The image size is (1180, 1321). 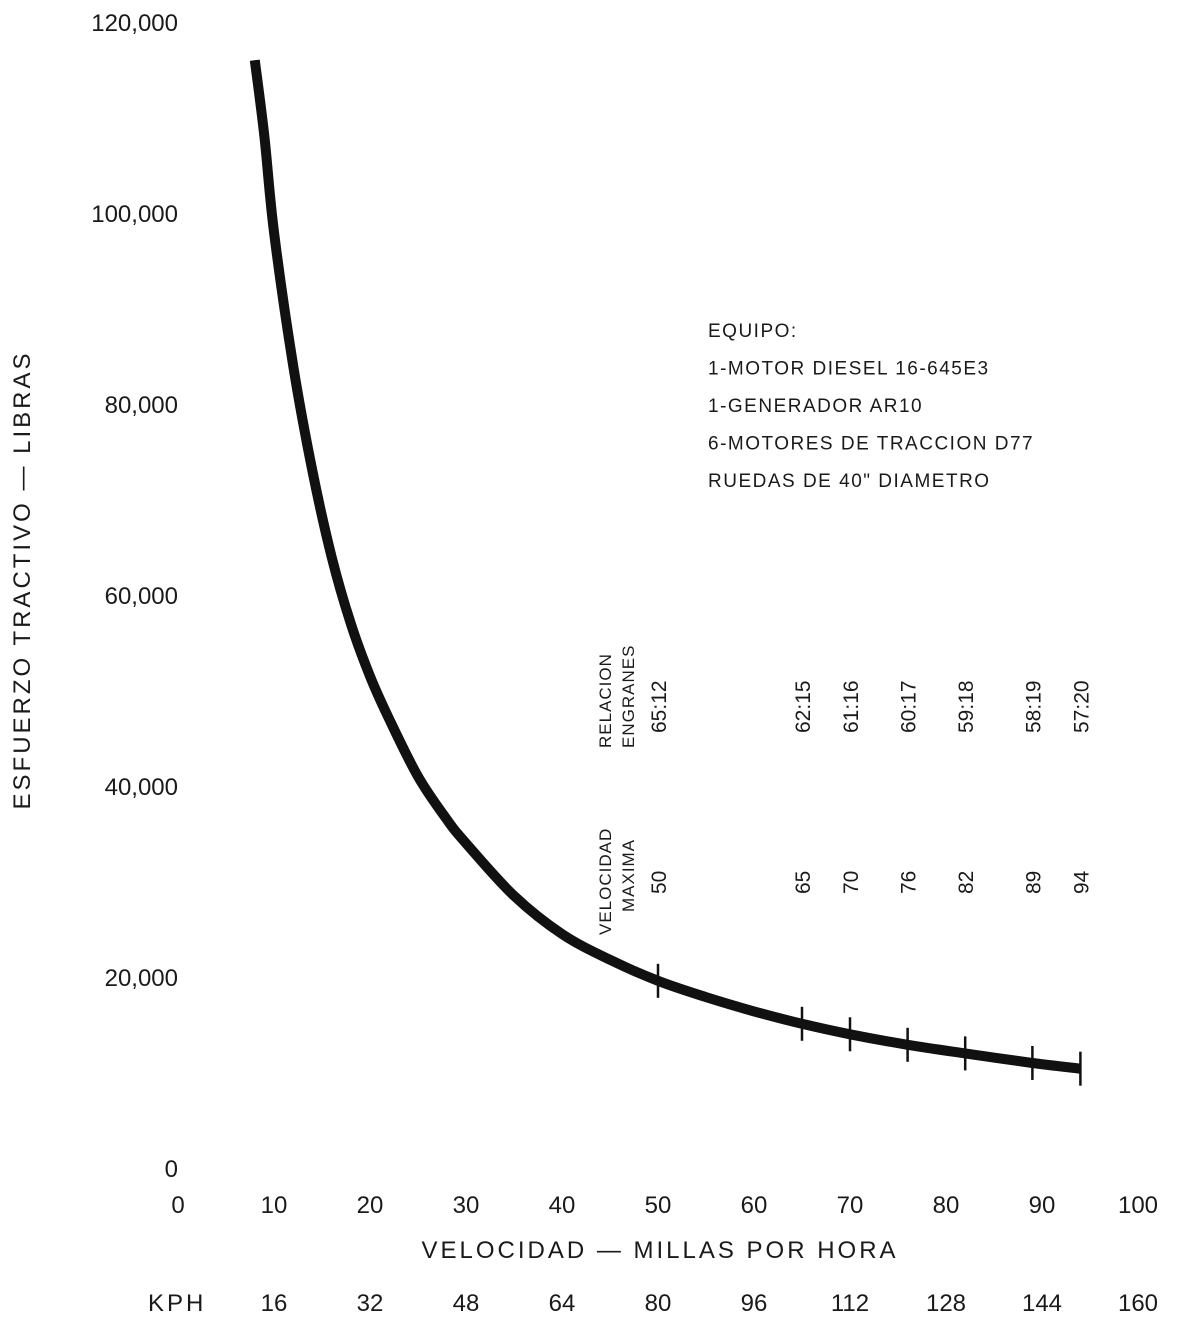 What do you see at coordinates (849, 369) in the screenshot?
I see `equipment-line: 1-MOTOR DIESEL 16-645E3` at bounding box center [849, 369].